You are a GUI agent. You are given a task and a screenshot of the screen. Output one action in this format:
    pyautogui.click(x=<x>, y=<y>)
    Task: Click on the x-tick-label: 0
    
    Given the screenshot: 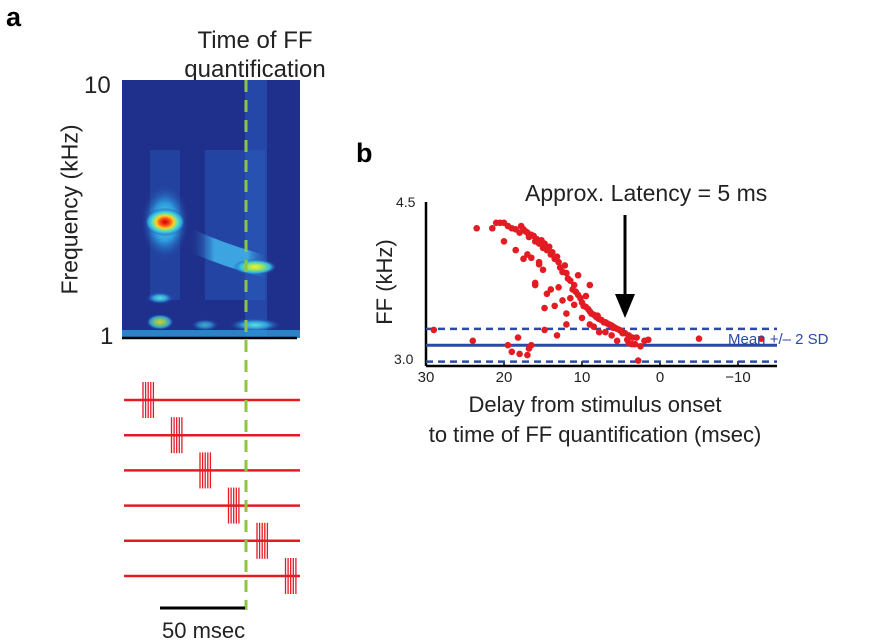 What is the action you would take?
    pyautogui.click(x=660, y=377)
    